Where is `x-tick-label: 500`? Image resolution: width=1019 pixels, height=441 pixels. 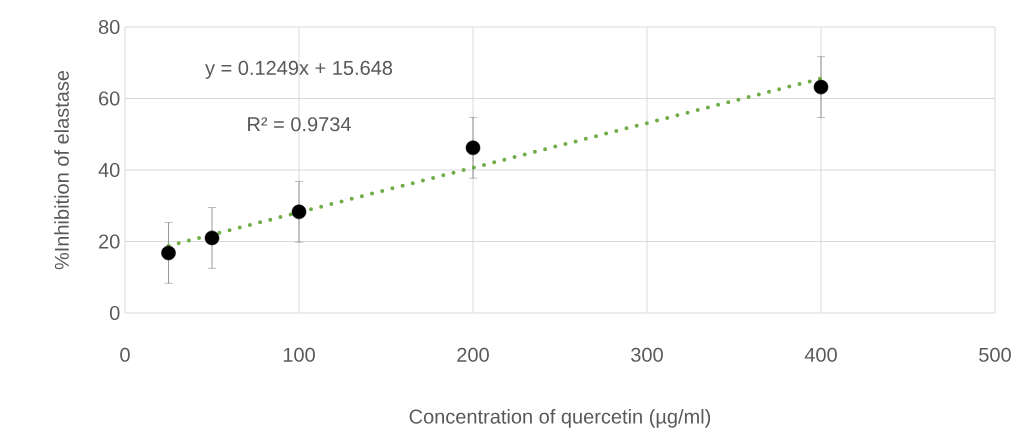
x-tick-label: 500 is located at coordinates (995, 354).